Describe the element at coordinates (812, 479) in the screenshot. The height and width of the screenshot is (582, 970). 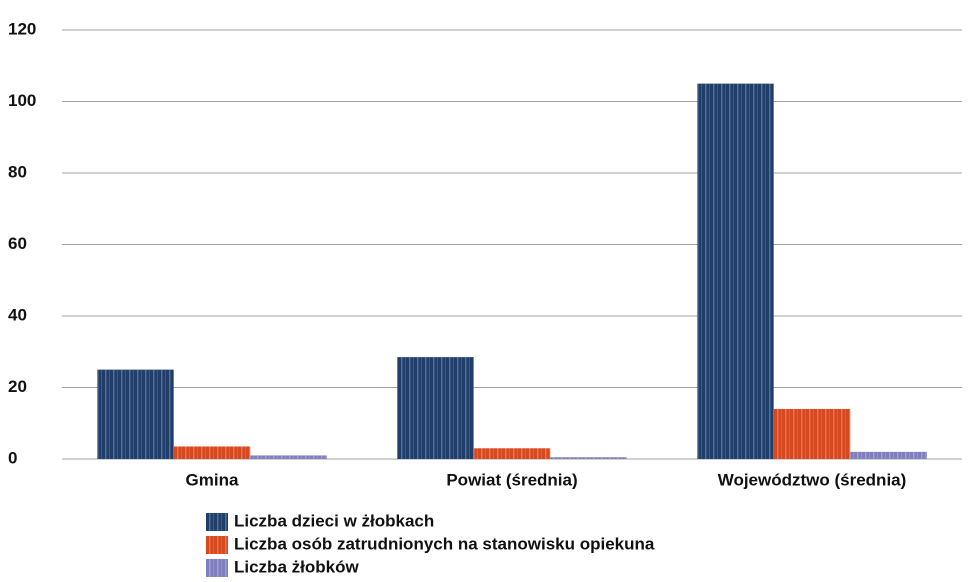
I see `x-tick-label: Województwo (średnia)` at that location.